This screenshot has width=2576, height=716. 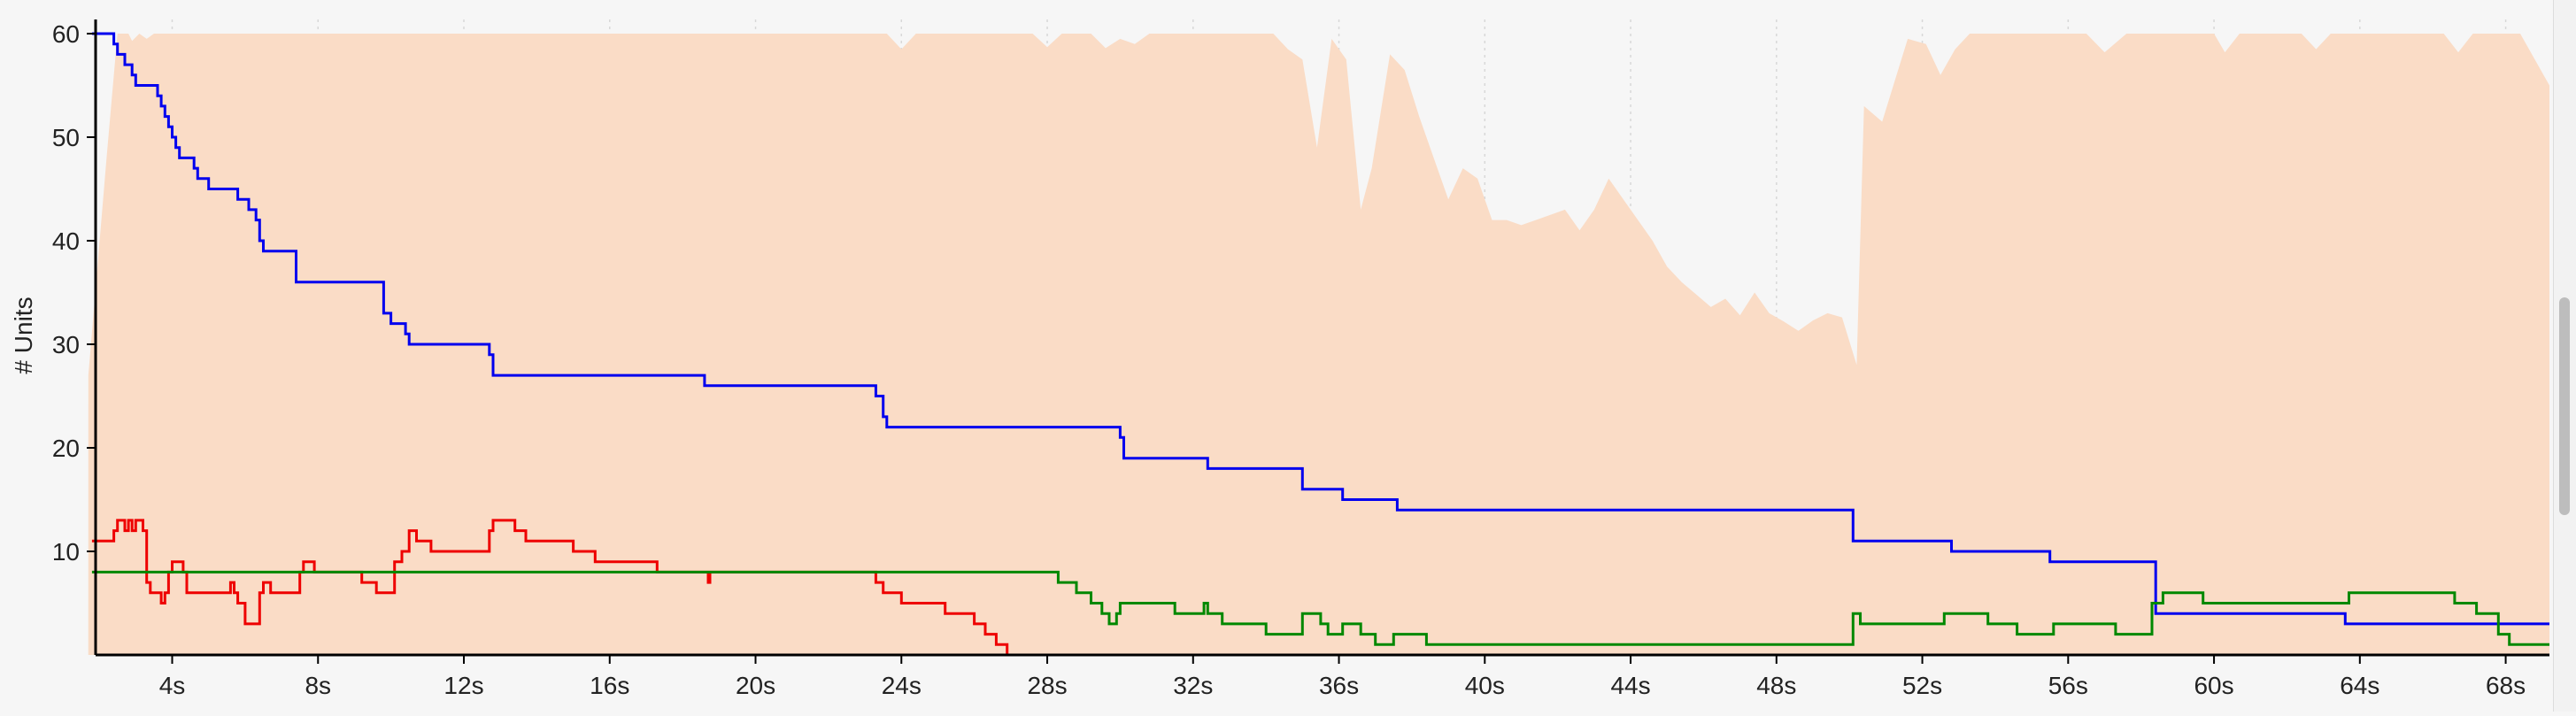 What do you see at coordinates (463, 685) in the screenshot?
I see `x-tick-label-12s: 12s` at bounding box center [463, 685].